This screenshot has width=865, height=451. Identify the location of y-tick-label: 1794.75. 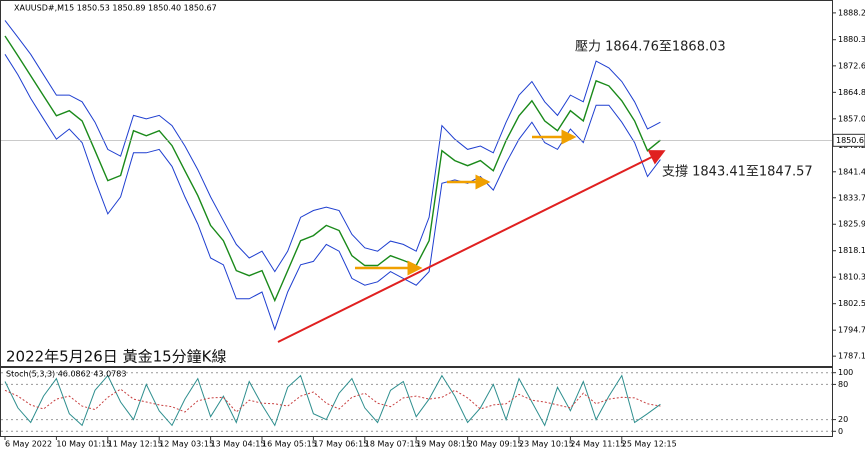
(851, 330).